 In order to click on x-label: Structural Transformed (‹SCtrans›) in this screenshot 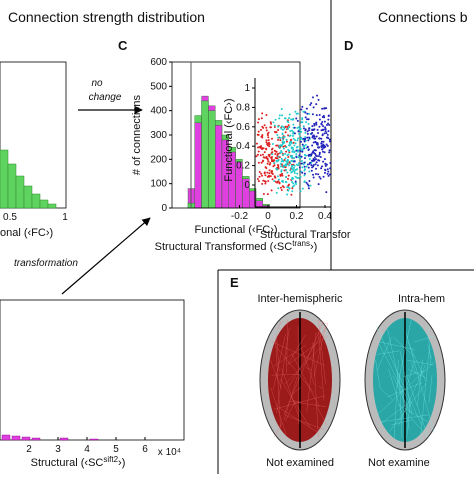, I will do `click(236, 246)`.